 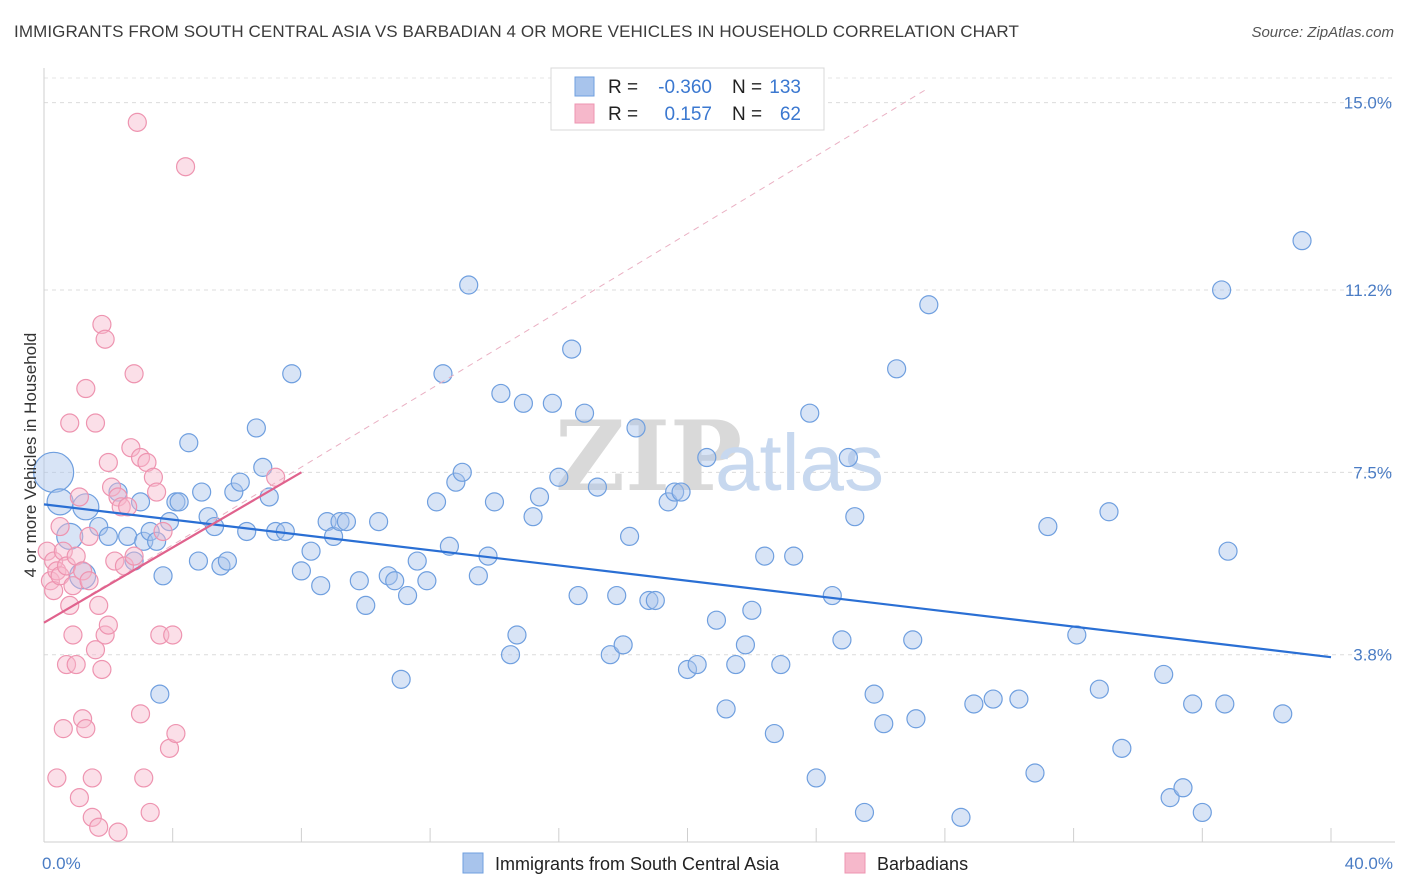 I want to click on legend-r-value-1: -0.360, so click(x=685, y=87).